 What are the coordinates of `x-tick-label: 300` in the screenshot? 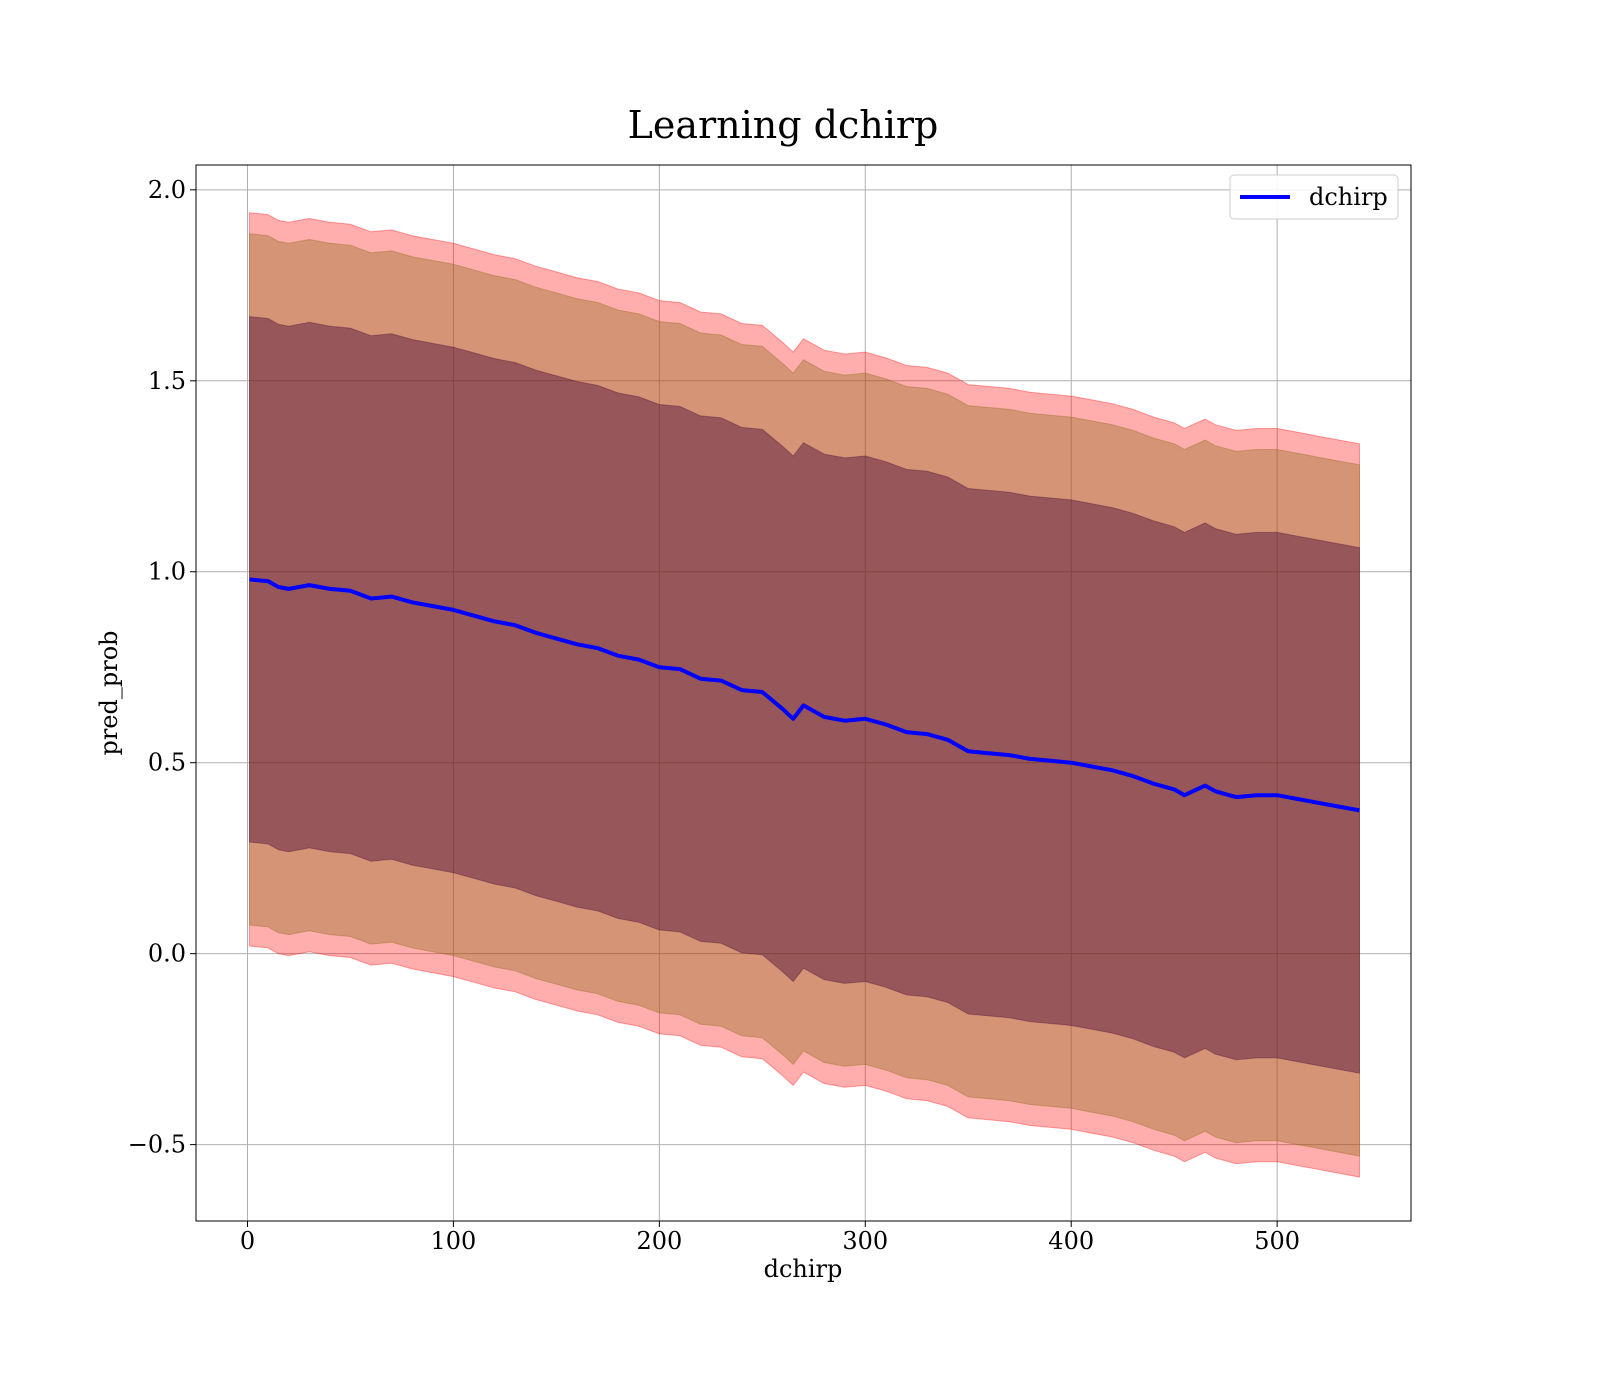 It's located at (865, 1241).